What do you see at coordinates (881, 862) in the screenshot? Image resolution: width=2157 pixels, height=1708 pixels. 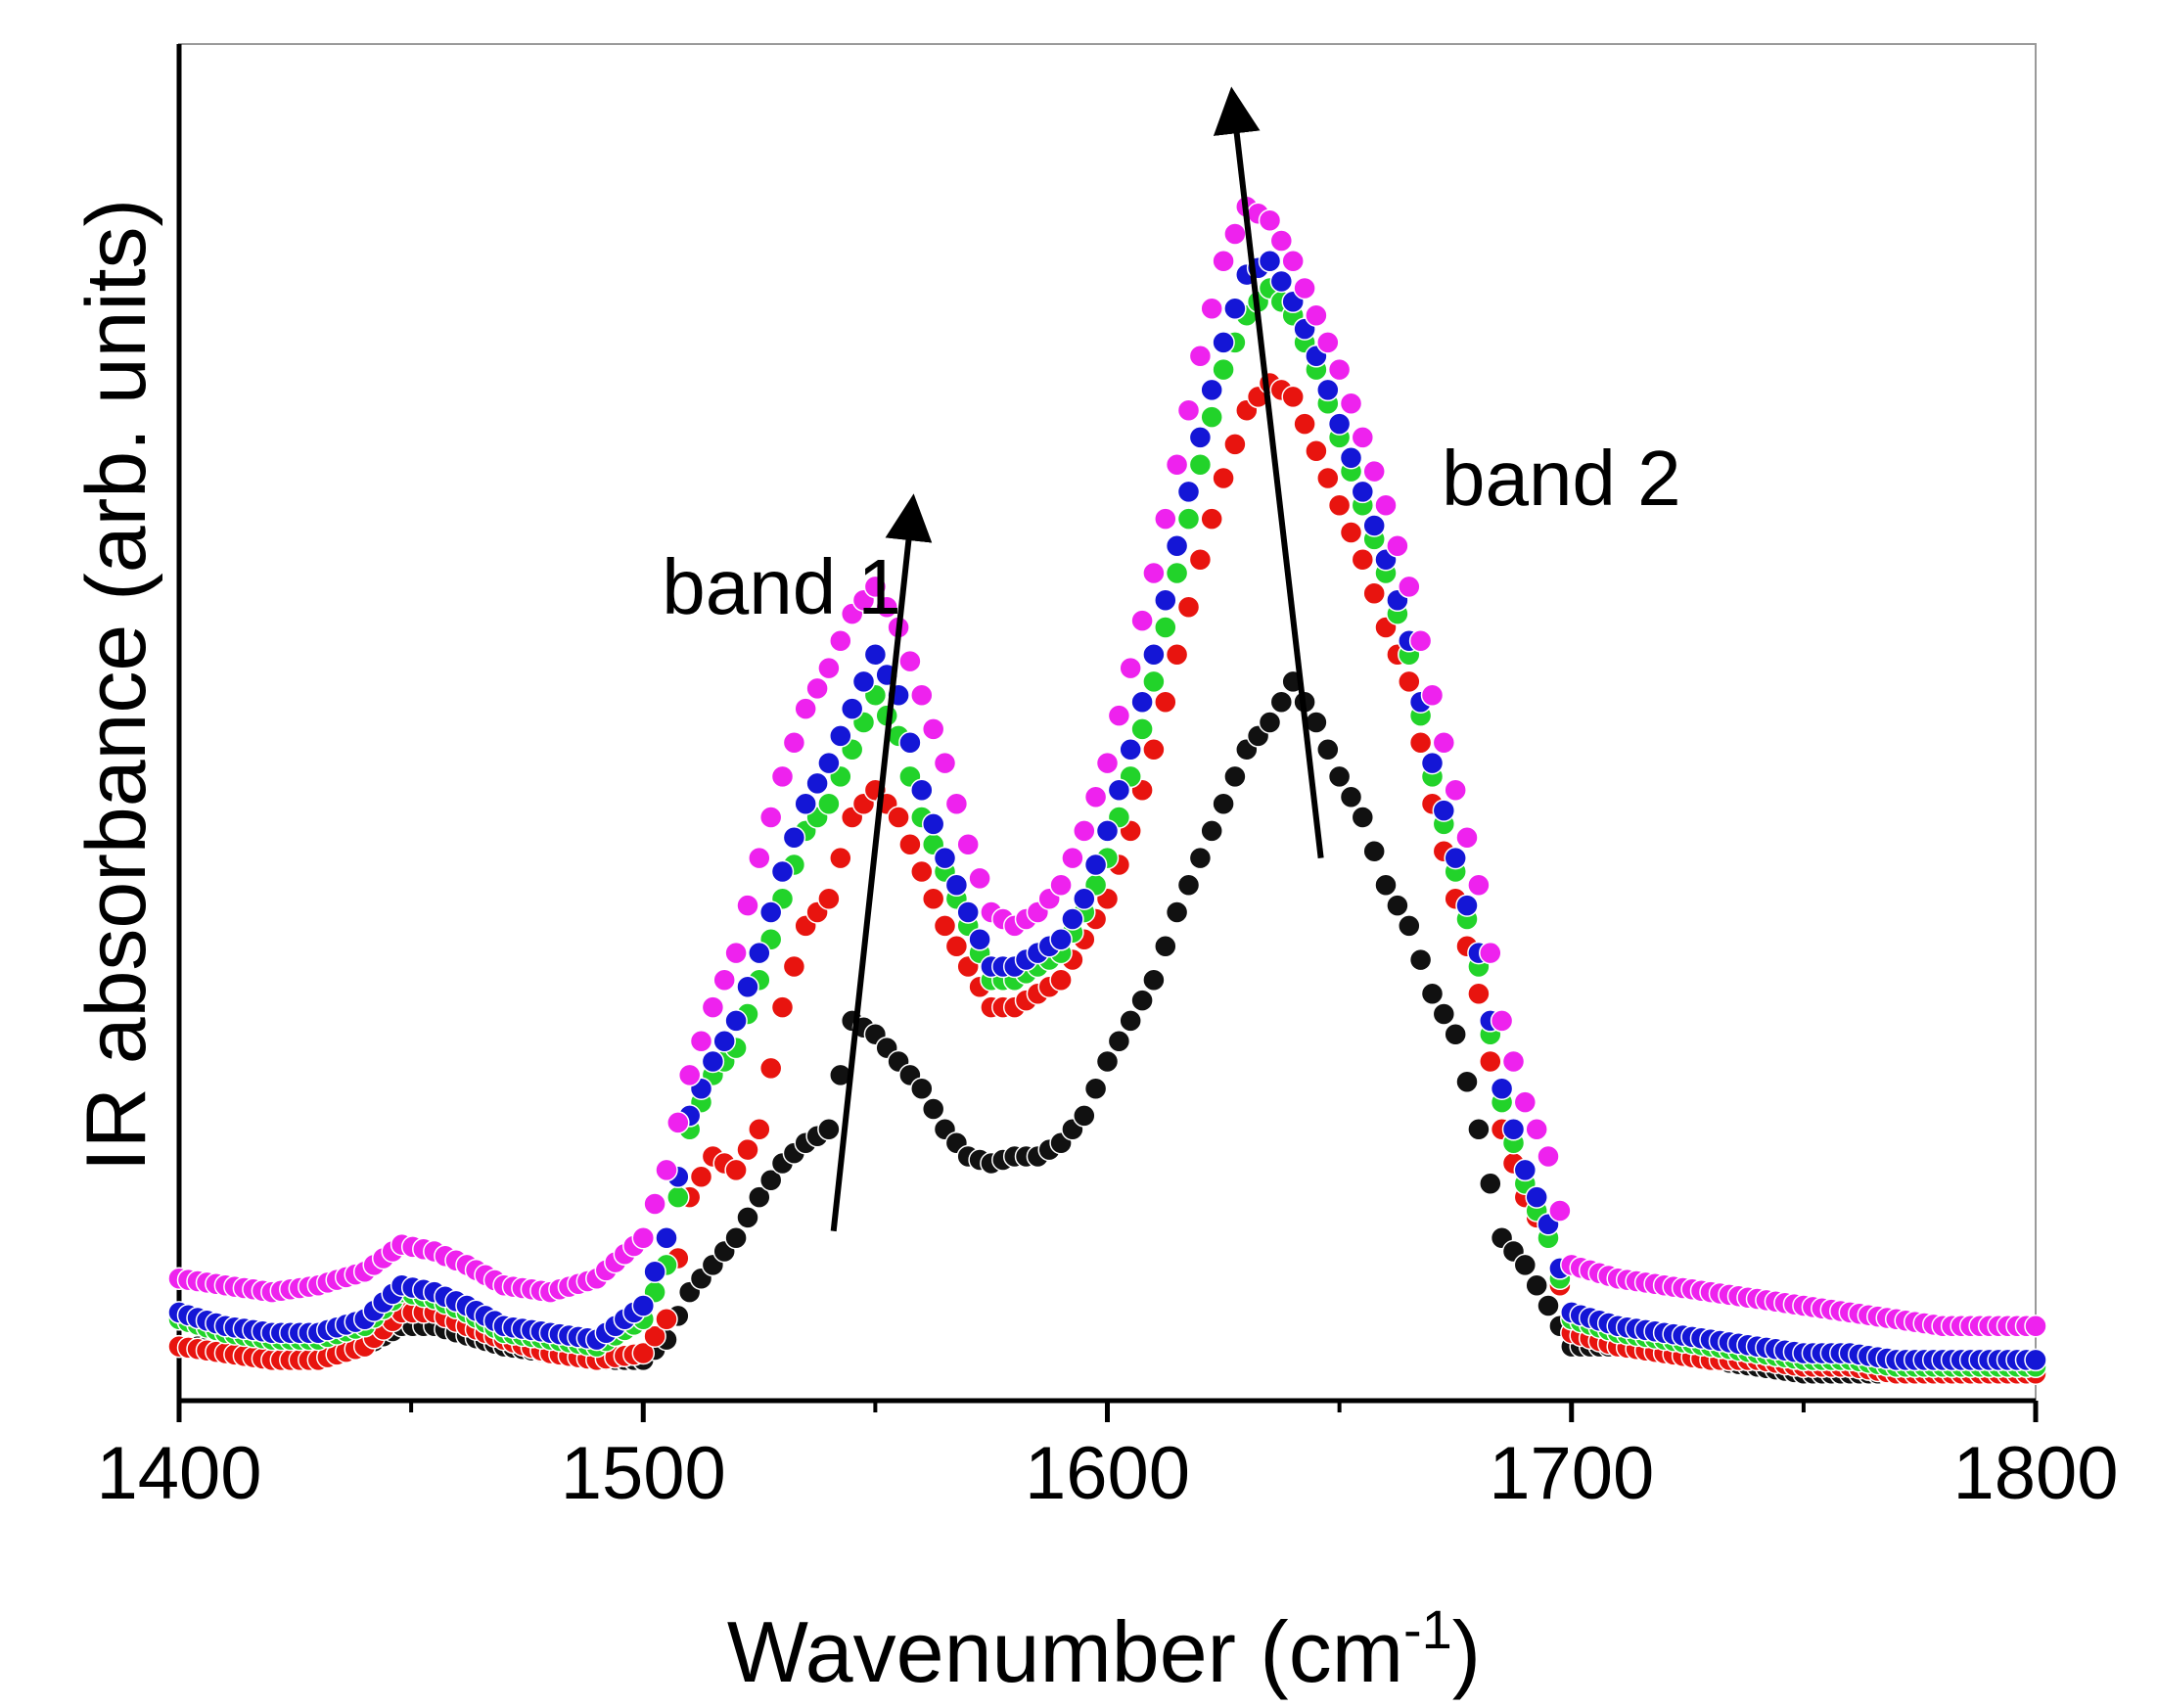 I see `band-1-arrow` at bounding box center [881, 862].